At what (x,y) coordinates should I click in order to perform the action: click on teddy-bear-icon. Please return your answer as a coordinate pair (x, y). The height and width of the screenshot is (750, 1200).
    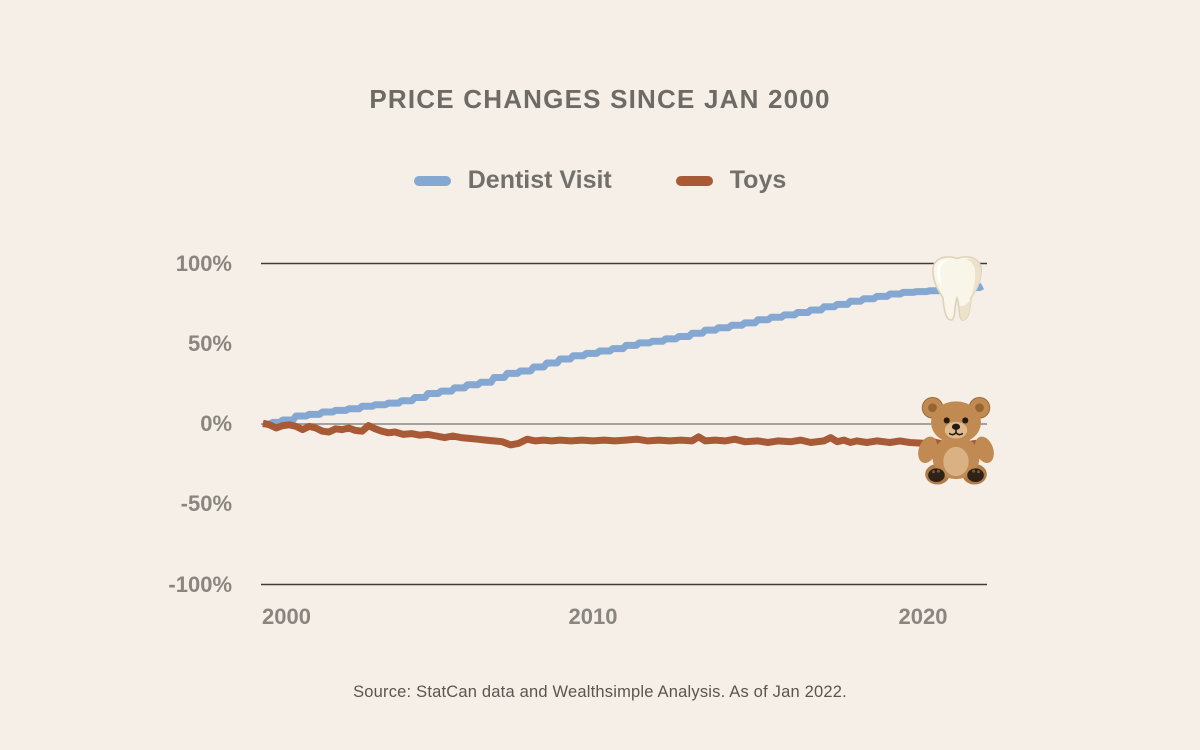
    Looking at the image, I should click on (956, 442).